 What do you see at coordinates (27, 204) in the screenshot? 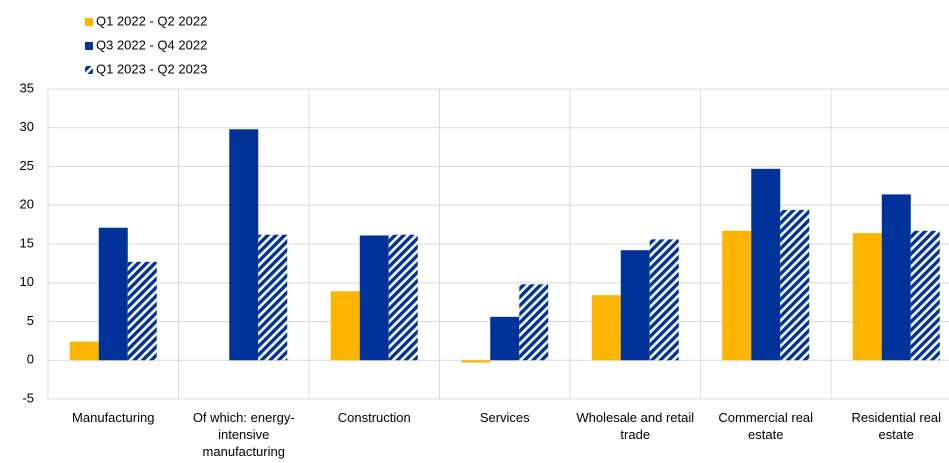
I see `y-tick-label: 20` at bounding box center [27, 204].